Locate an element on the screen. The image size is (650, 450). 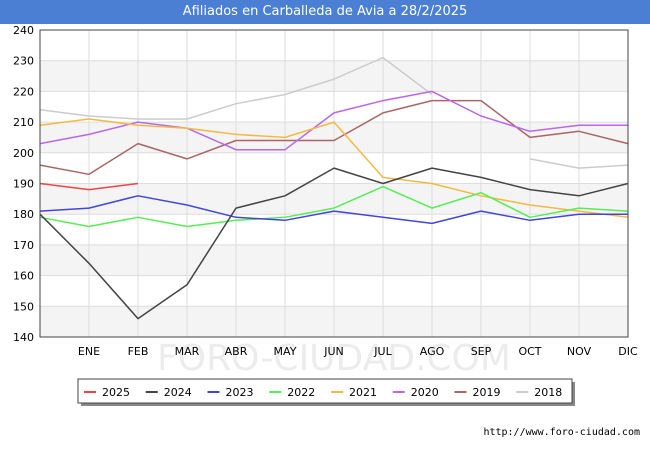
x-tick-label: AGO is located at coordinates (432, 351).